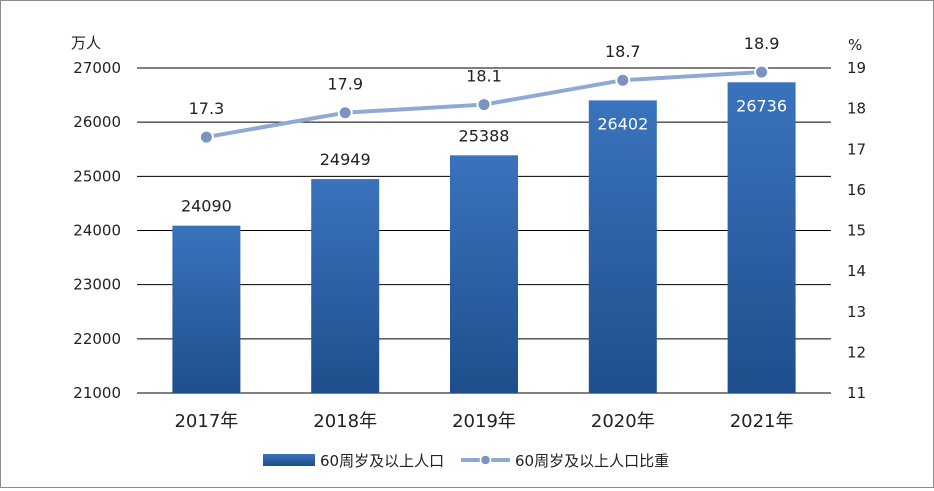 This screenshot has width=934, height=491. Describe the element at coordinates (856, 109) in the screenshot. I see `right-axis-tick: 18` at that location.